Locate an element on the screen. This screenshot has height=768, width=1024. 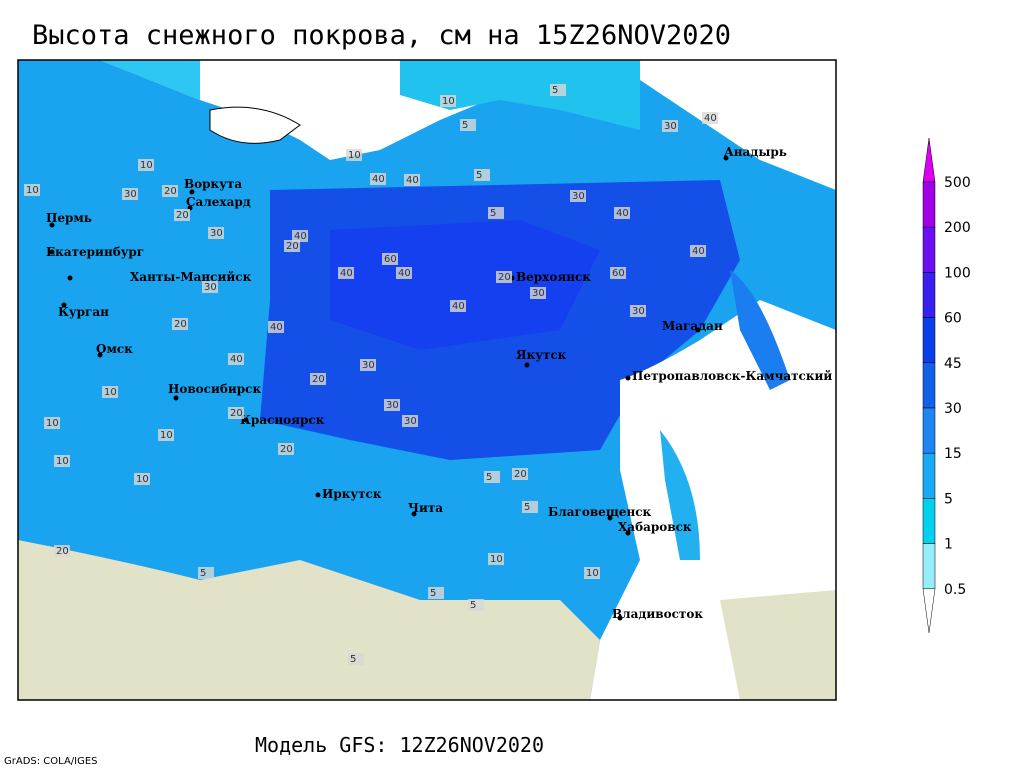
colorbar-label: 30 is located at coordinates (953, 409).